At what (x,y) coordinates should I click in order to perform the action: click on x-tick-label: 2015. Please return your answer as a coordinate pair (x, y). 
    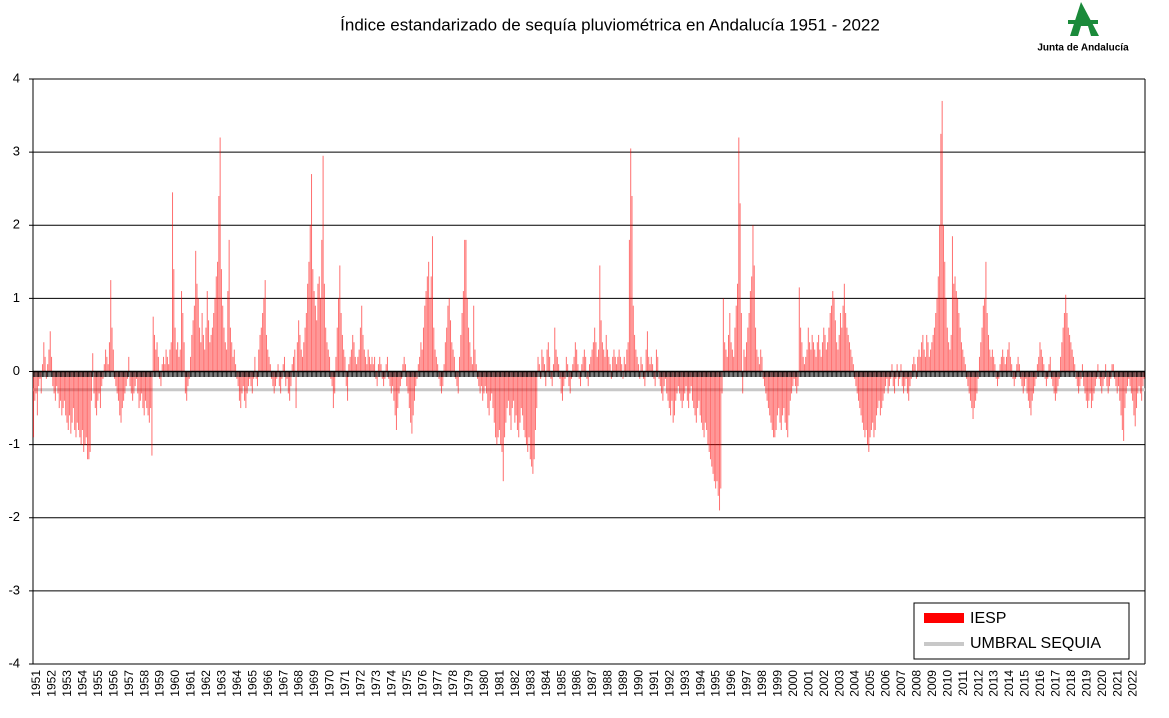
    Looking at the image, I should click on (1025, 683).